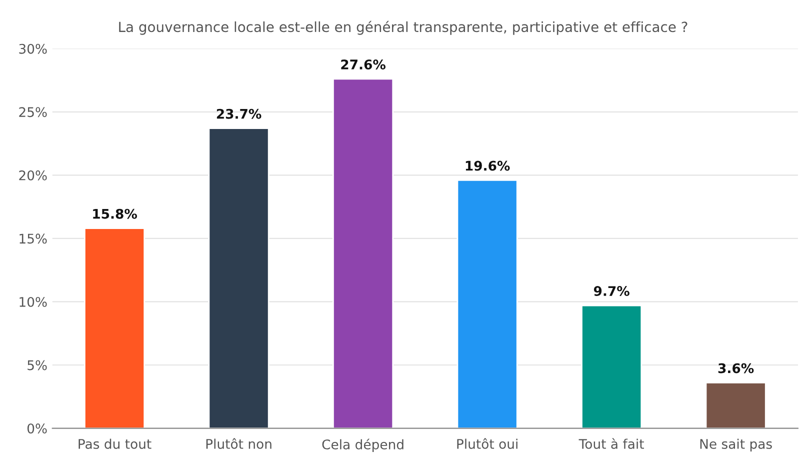 This screenshot has width=806, height=463. Describe the element at coordinates (487, 443) in the screenshot. I see `x-tick-label: Plutôt oui` at that location.